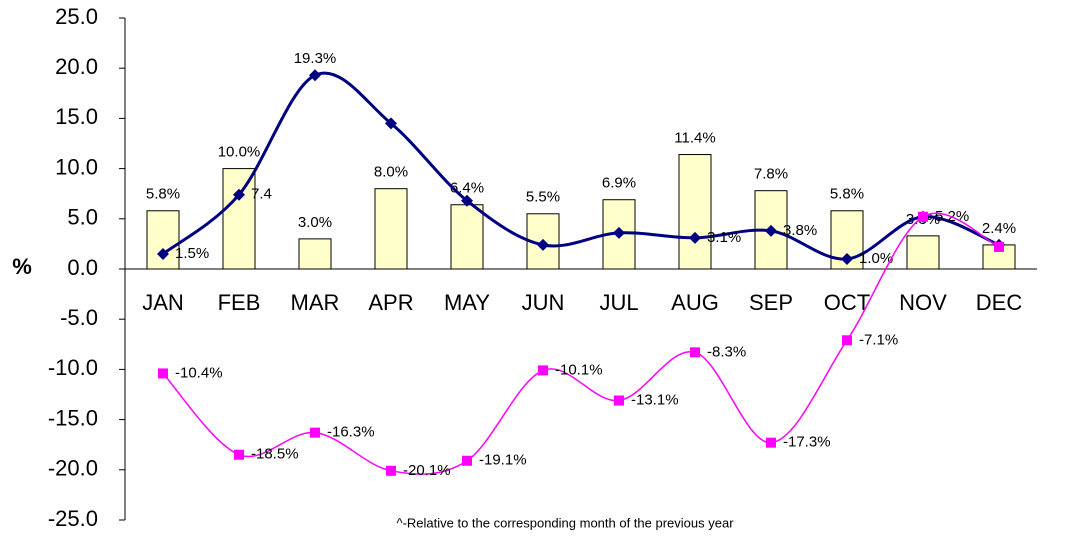  What do you see at coordinates (543, 302) in the screenshot?
I see `x-tick-label: JUN` at bounding box center [543, 302].